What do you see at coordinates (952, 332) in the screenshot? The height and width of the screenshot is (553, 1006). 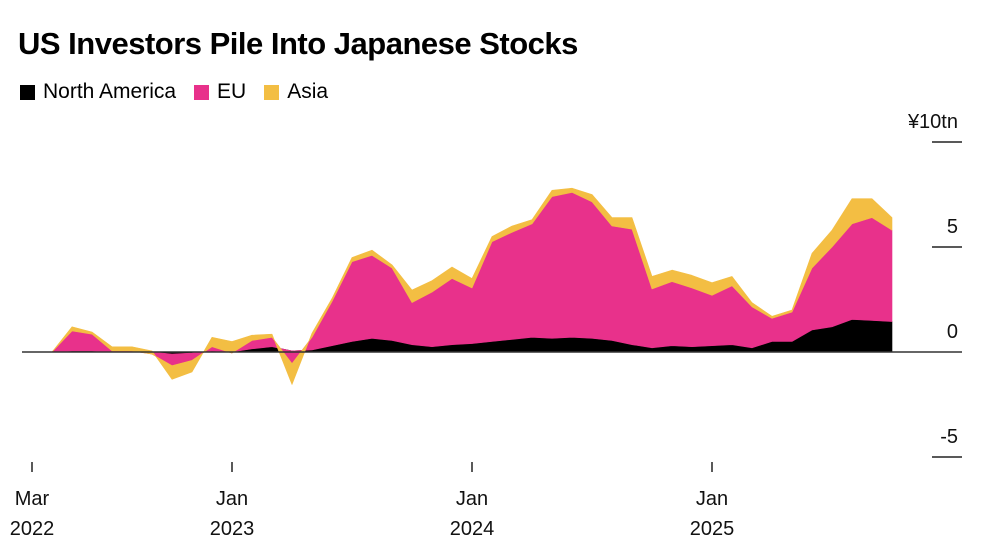 I see `y-tick-label: 0` at bounding box center [952, 332].